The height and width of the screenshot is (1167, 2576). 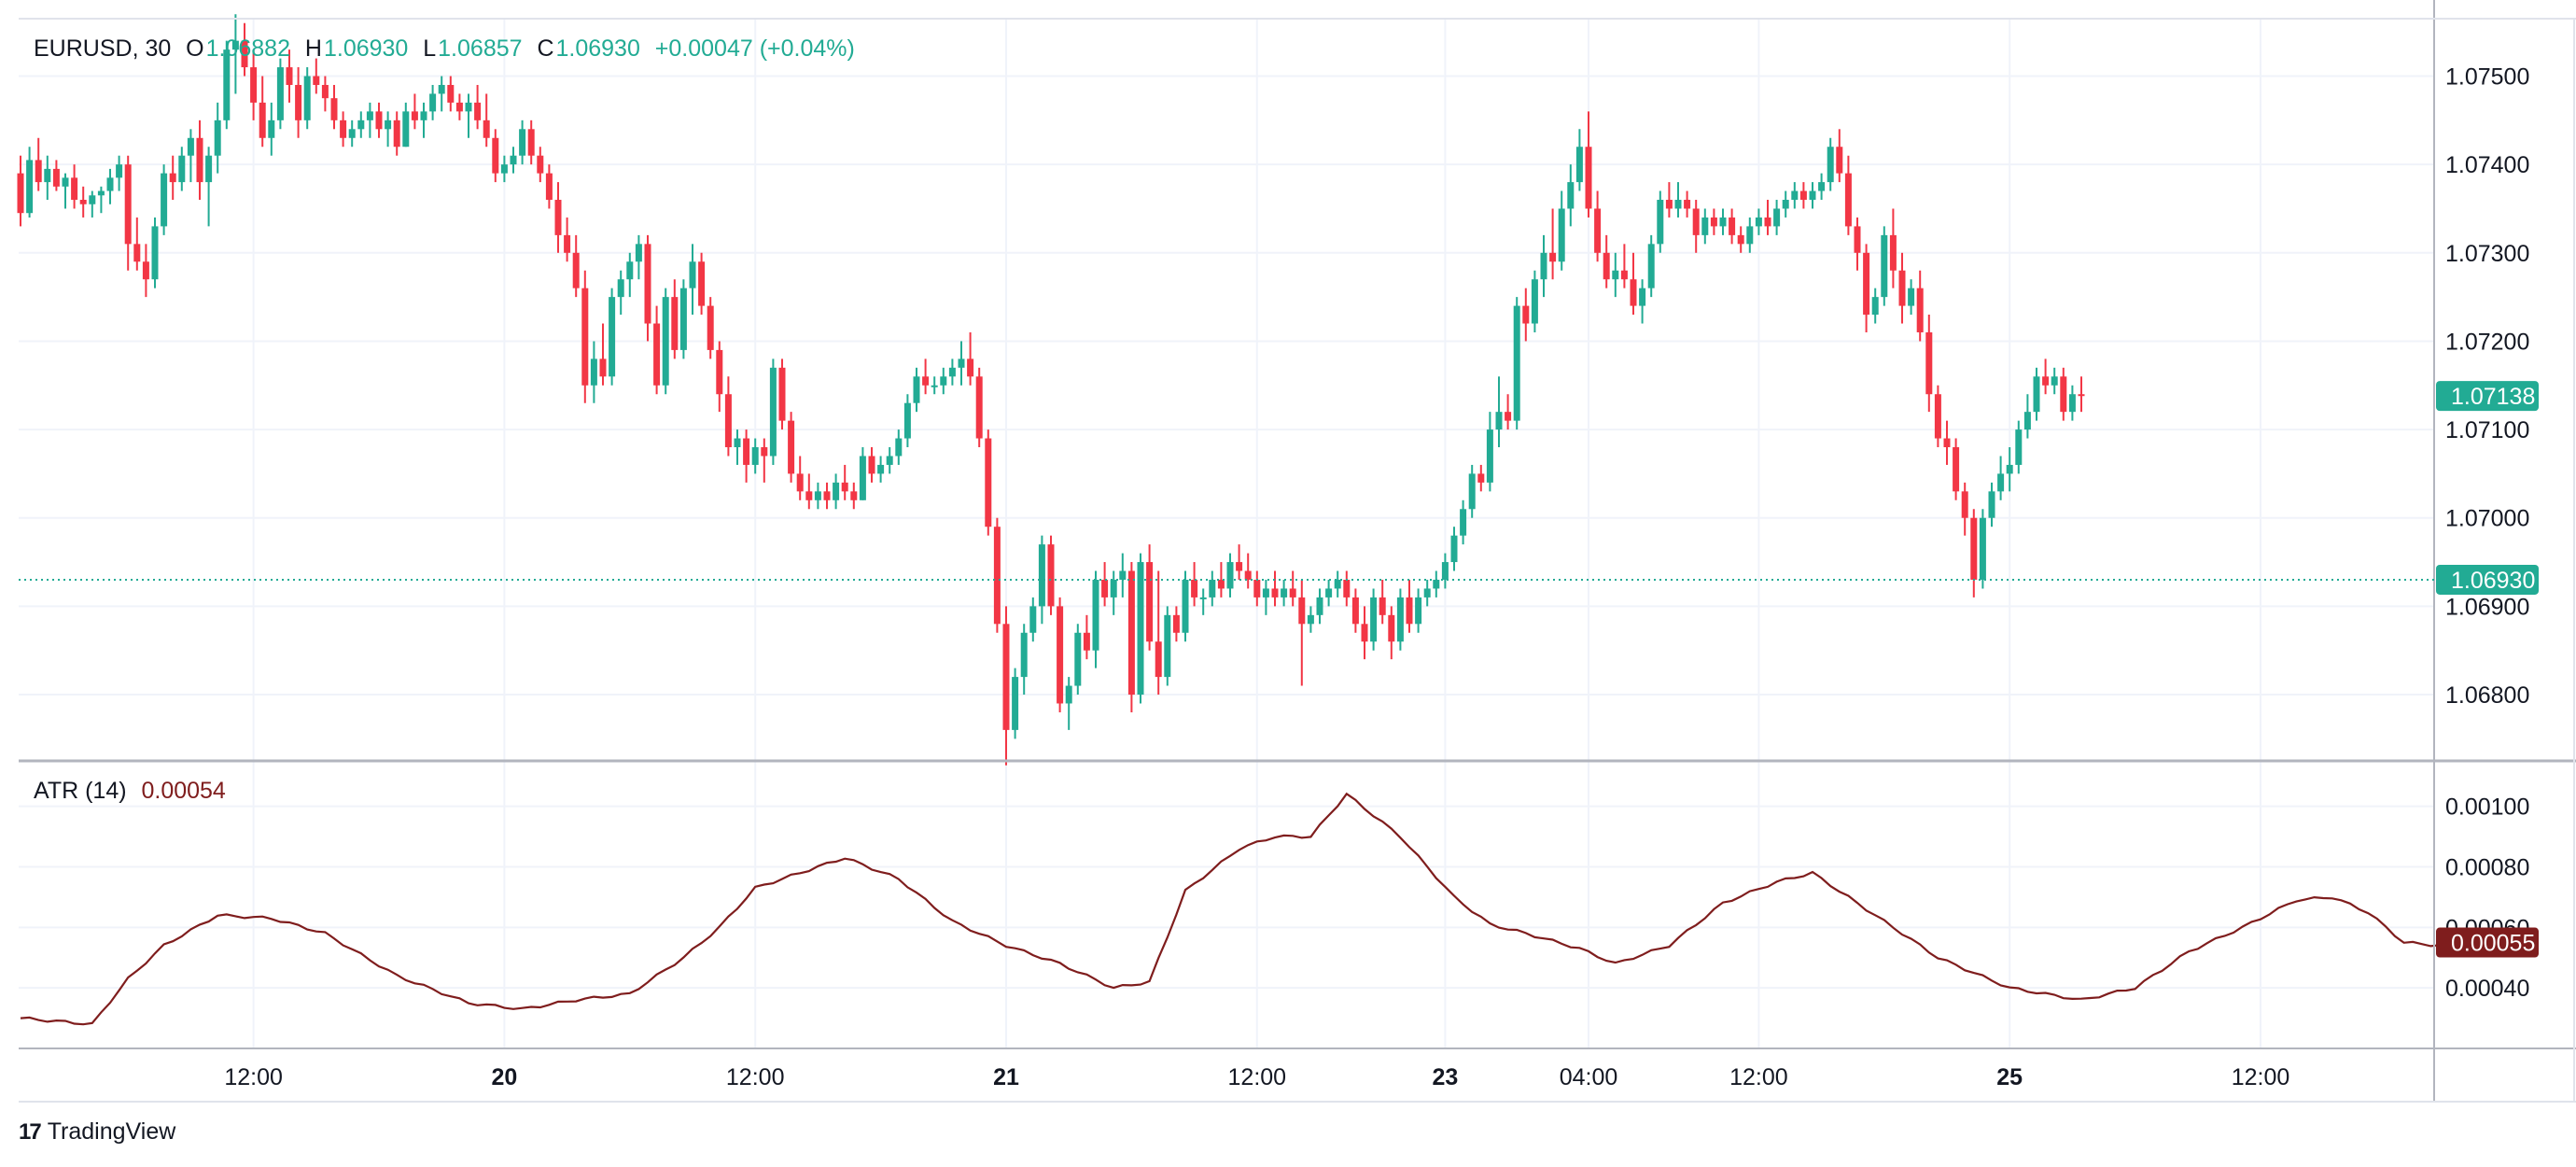 What do you see at coordinates (131, 791) in the screenshot?
I see `atr-legend: ATR (14) 0.00054` at bounding box center [131, 791].